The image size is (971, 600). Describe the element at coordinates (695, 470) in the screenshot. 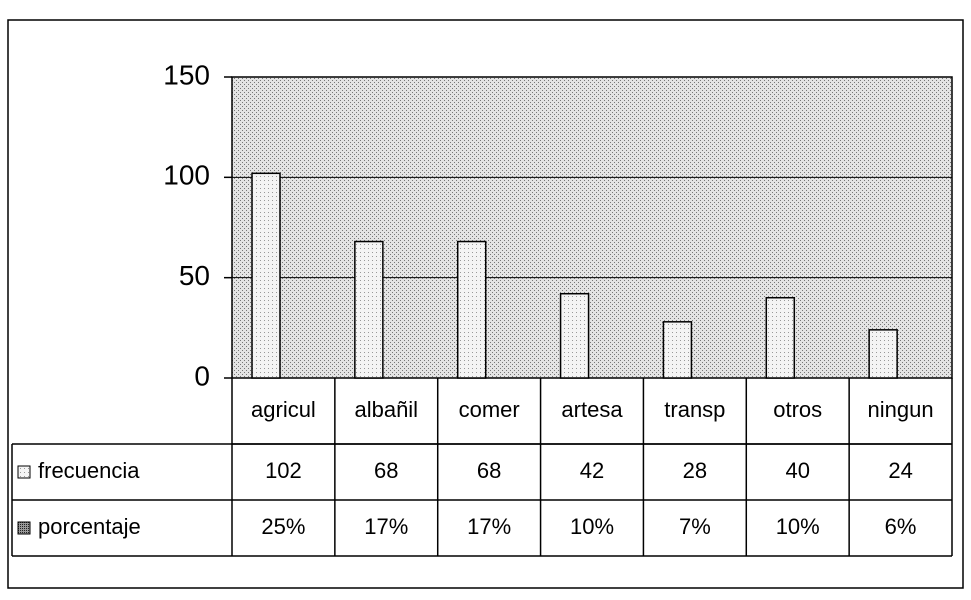

I see `table-cell: 28` at that location.